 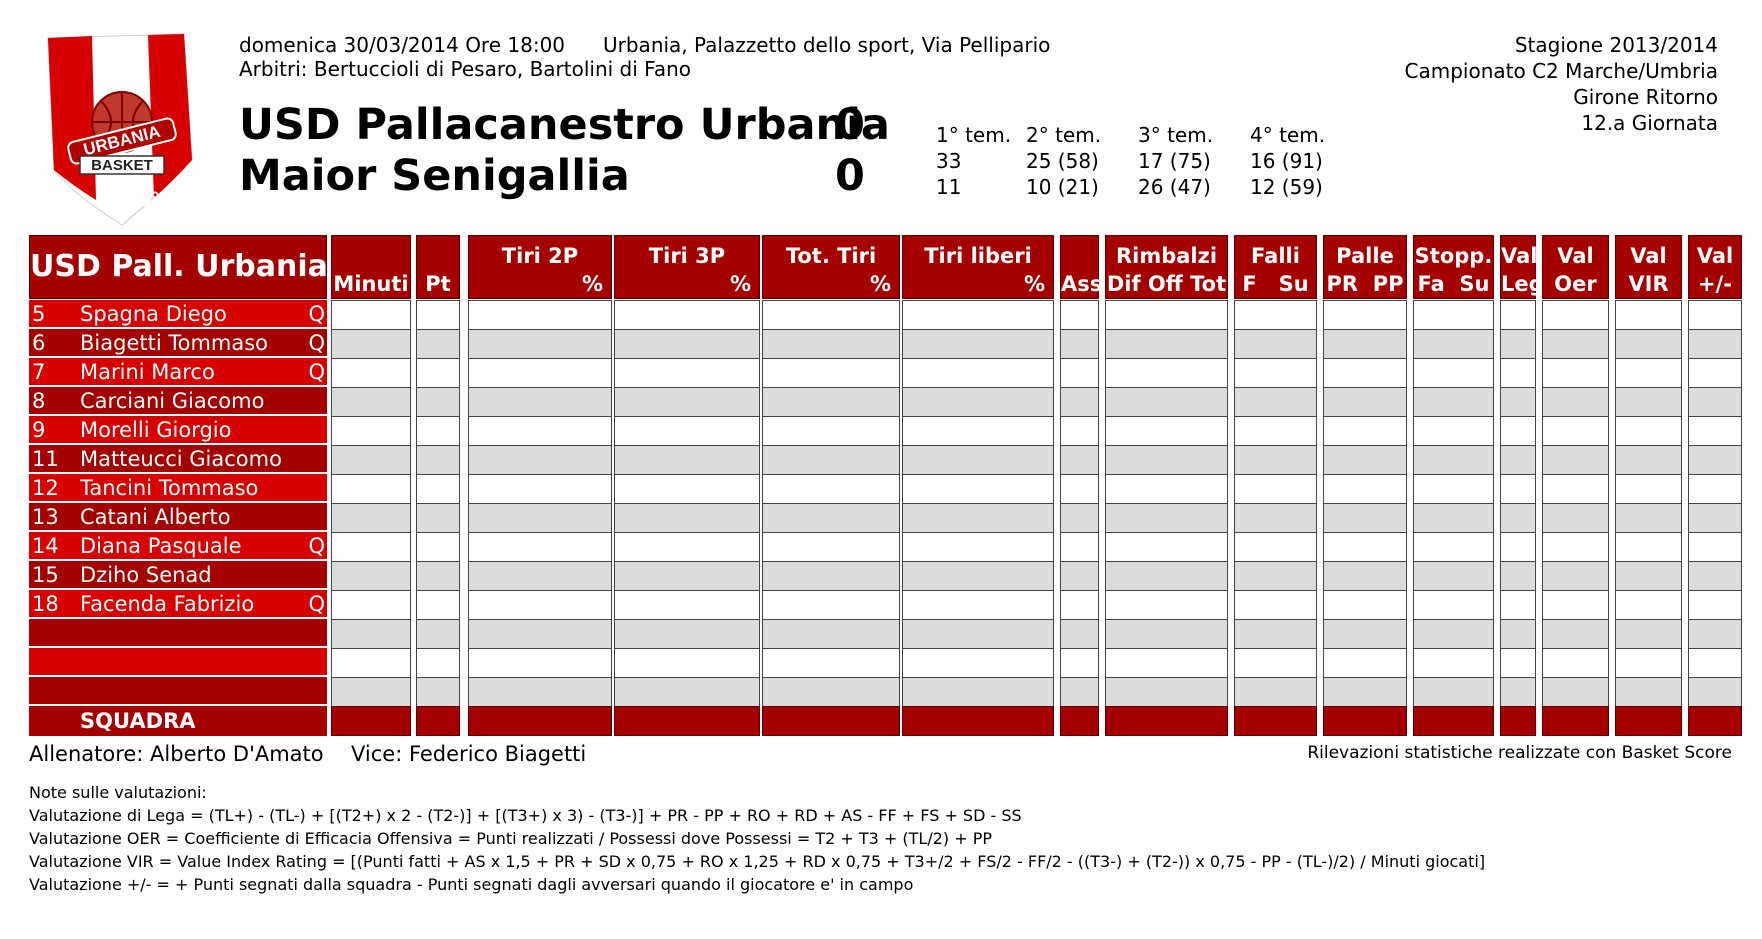 What do you see at coordinates (949, 187) in the screenshot?
I see `away-quarter-score: 11` at bounding box center [949, 187].